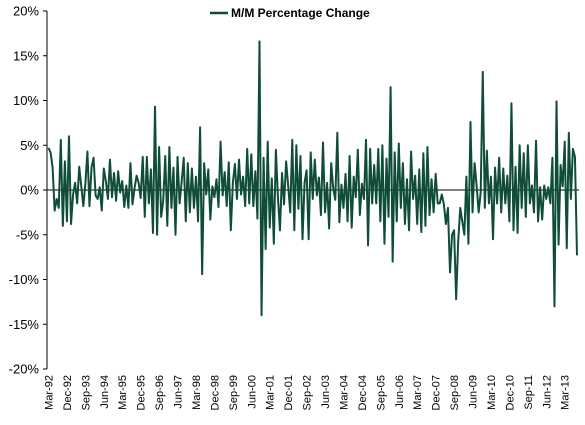 This screenshot has height=425, width=585. What do you see at coordinates (28, 234) in the screenshot?
I see `y-tick-label: -5%` at bounding box center [28, 234].